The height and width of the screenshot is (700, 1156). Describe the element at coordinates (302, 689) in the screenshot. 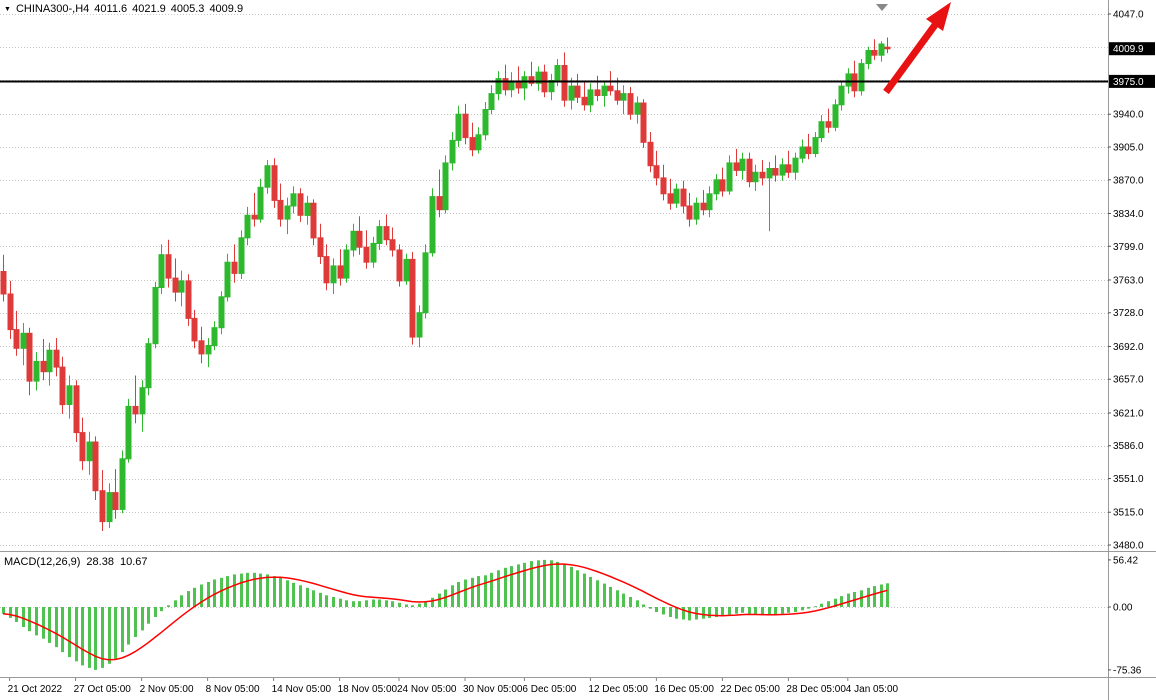

I see `svg-text: 14 Nov 05:00` at that location.